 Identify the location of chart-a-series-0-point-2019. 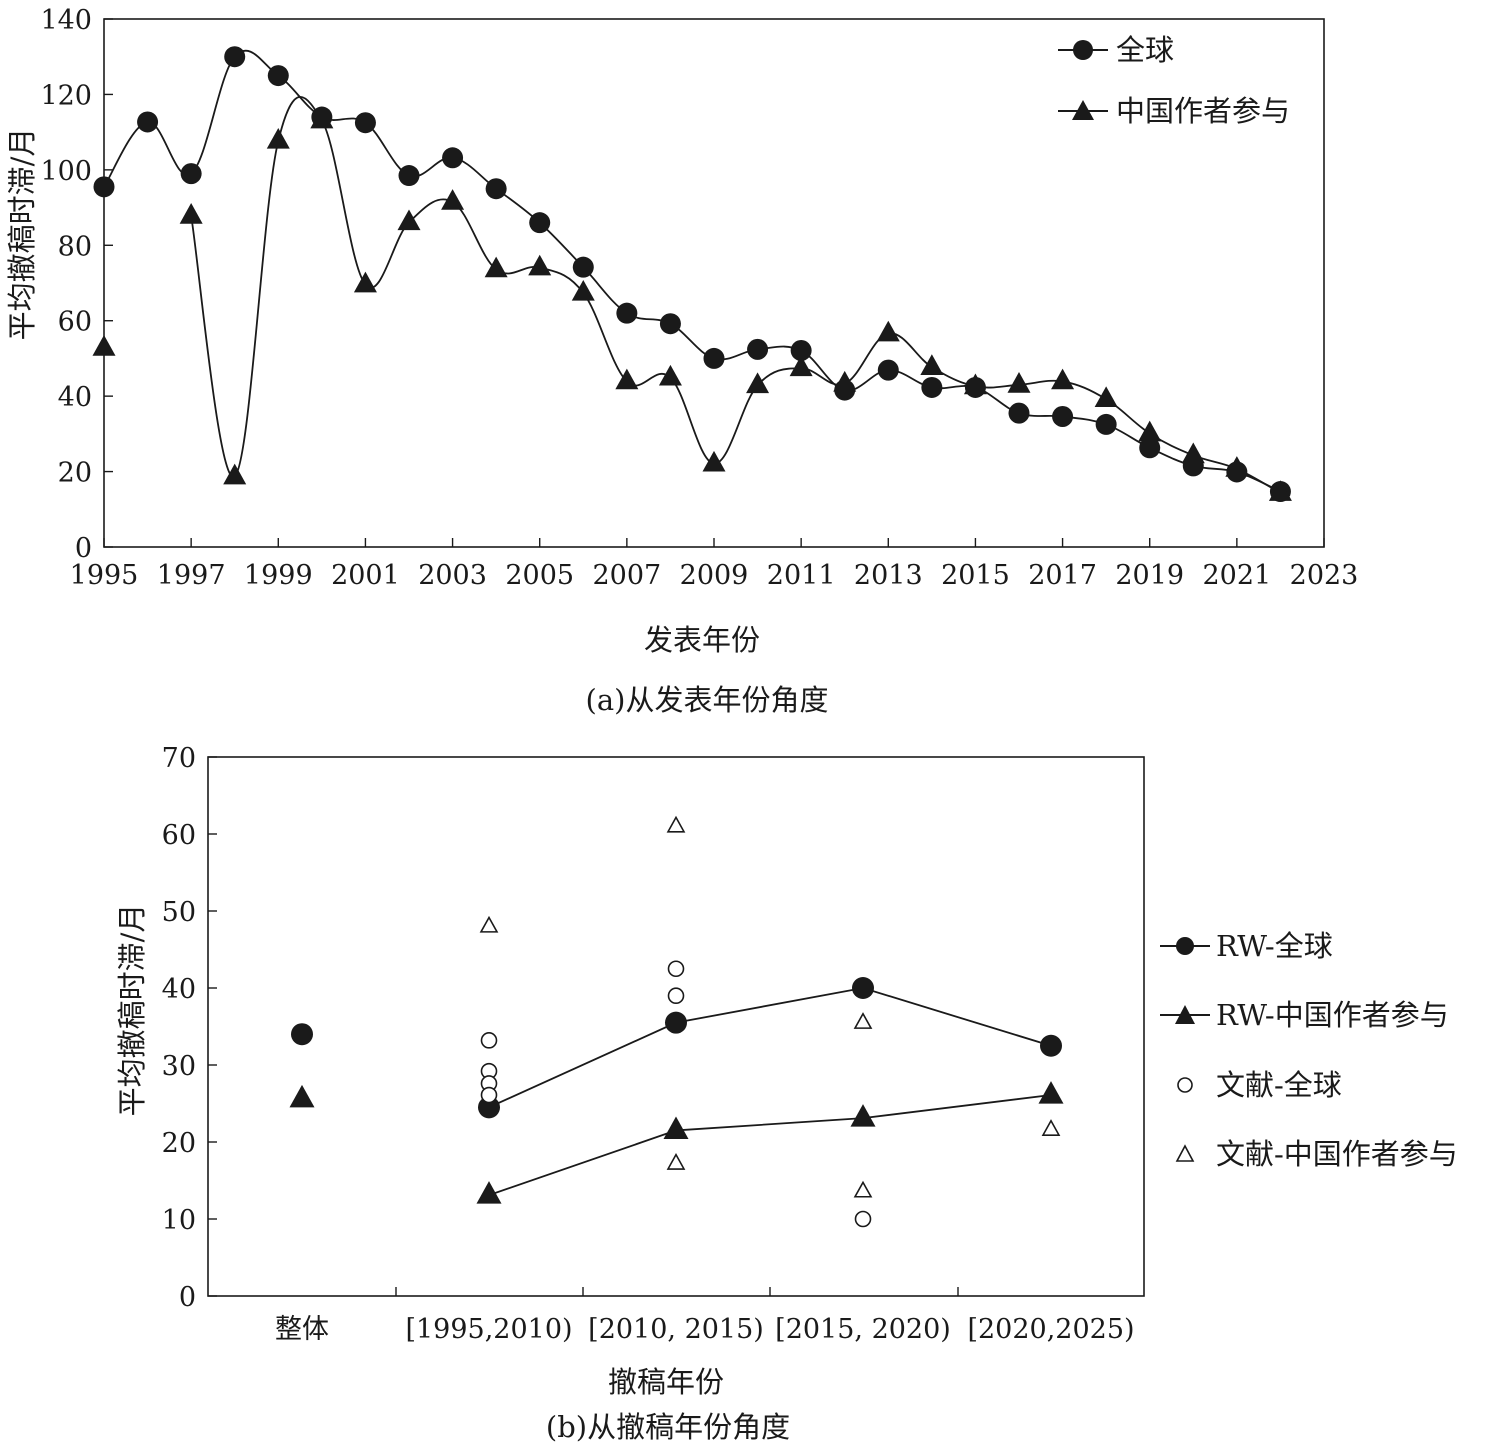
(1150, 448).